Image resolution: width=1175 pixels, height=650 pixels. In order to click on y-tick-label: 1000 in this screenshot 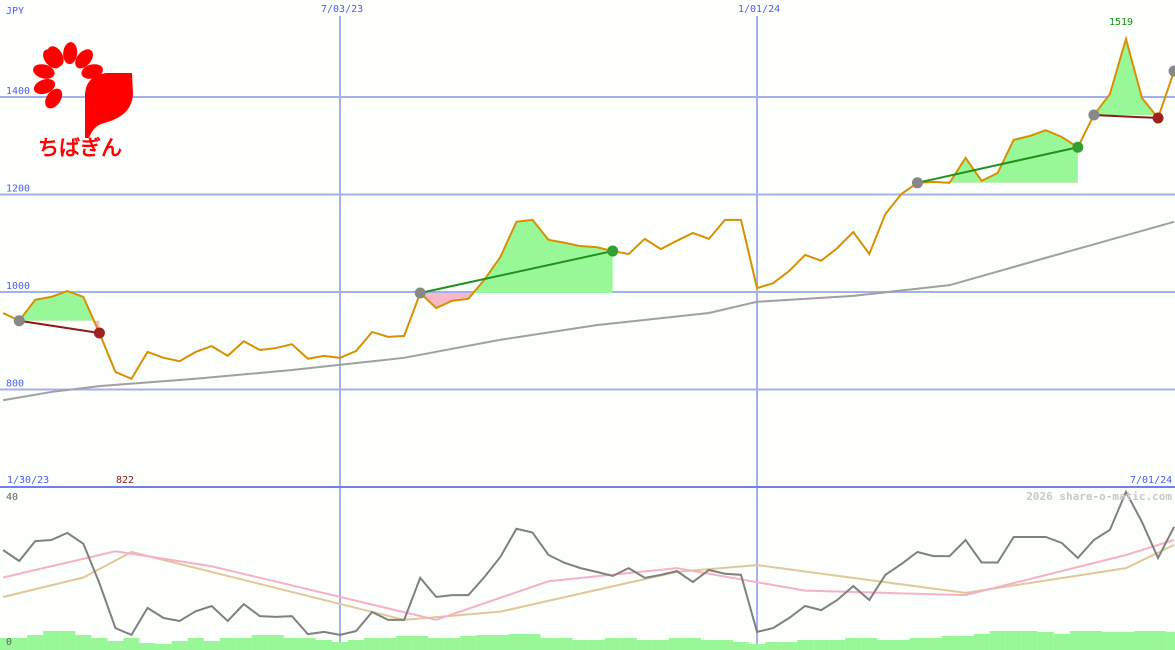, I will do `click(18, 286)`.